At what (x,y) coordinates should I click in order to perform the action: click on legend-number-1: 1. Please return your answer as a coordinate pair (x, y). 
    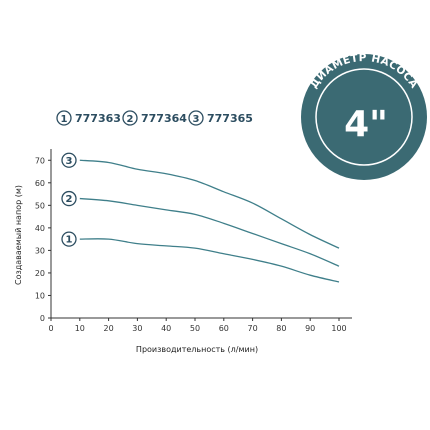
    Looking at the image, I should click on (64, 119).